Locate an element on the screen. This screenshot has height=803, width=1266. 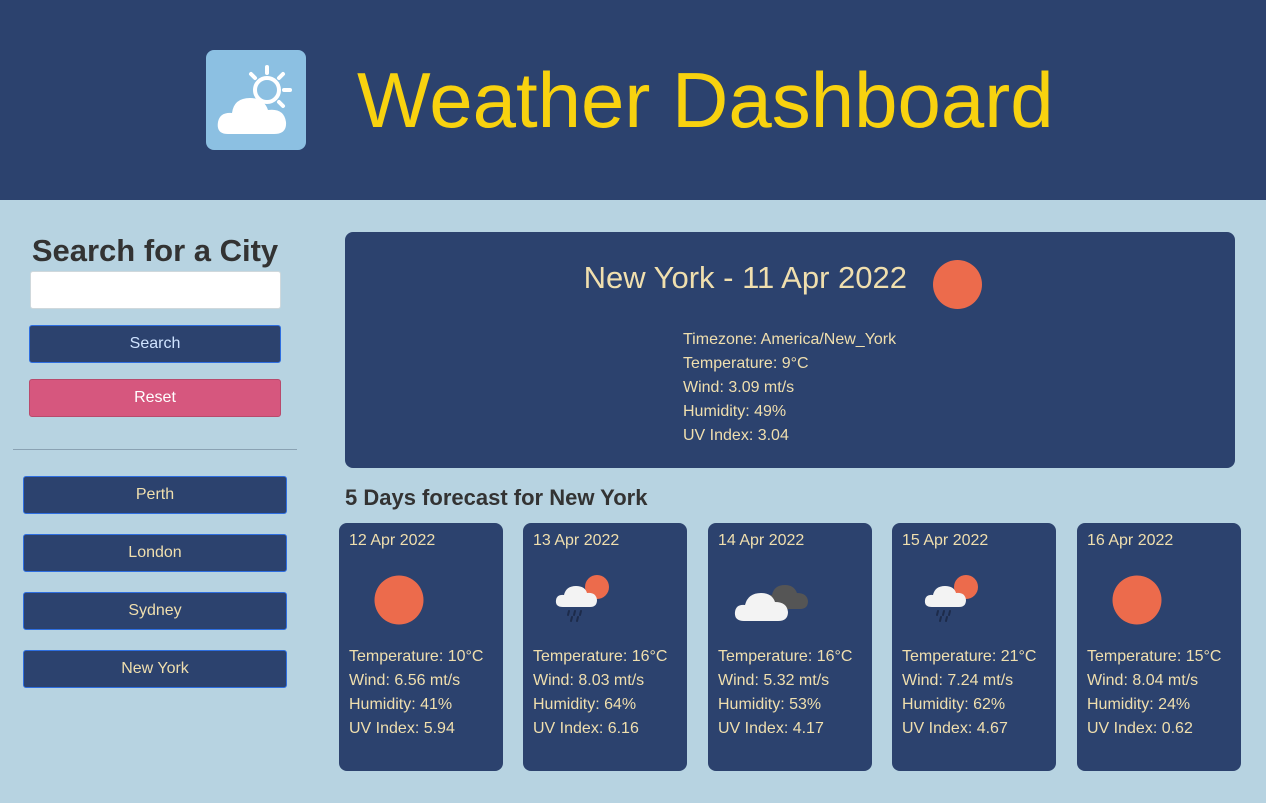
current-wind: Wind: 3.09 mt/s is located at coordinates (739, 387).